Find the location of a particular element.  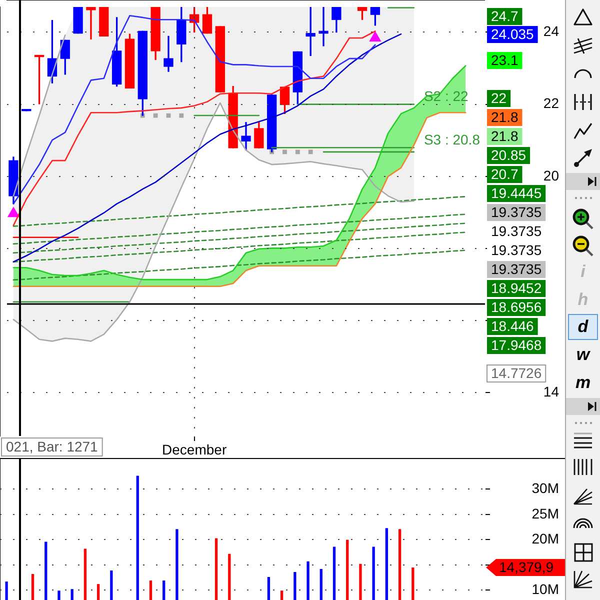

text: 22 is located at coordinates (499, 98).